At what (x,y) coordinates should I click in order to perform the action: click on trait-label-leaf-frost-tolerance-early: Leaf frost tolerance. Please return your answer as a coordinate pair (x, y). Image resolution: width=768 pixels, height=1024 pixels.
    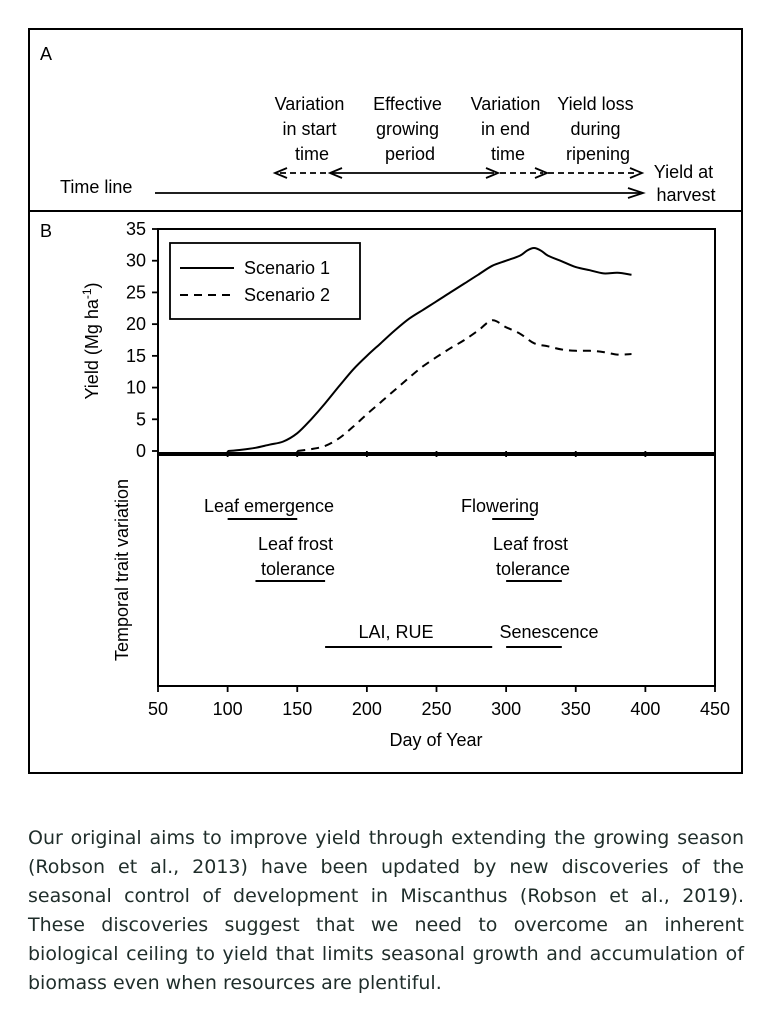
    Looking at the image, I should click on (298, 556).